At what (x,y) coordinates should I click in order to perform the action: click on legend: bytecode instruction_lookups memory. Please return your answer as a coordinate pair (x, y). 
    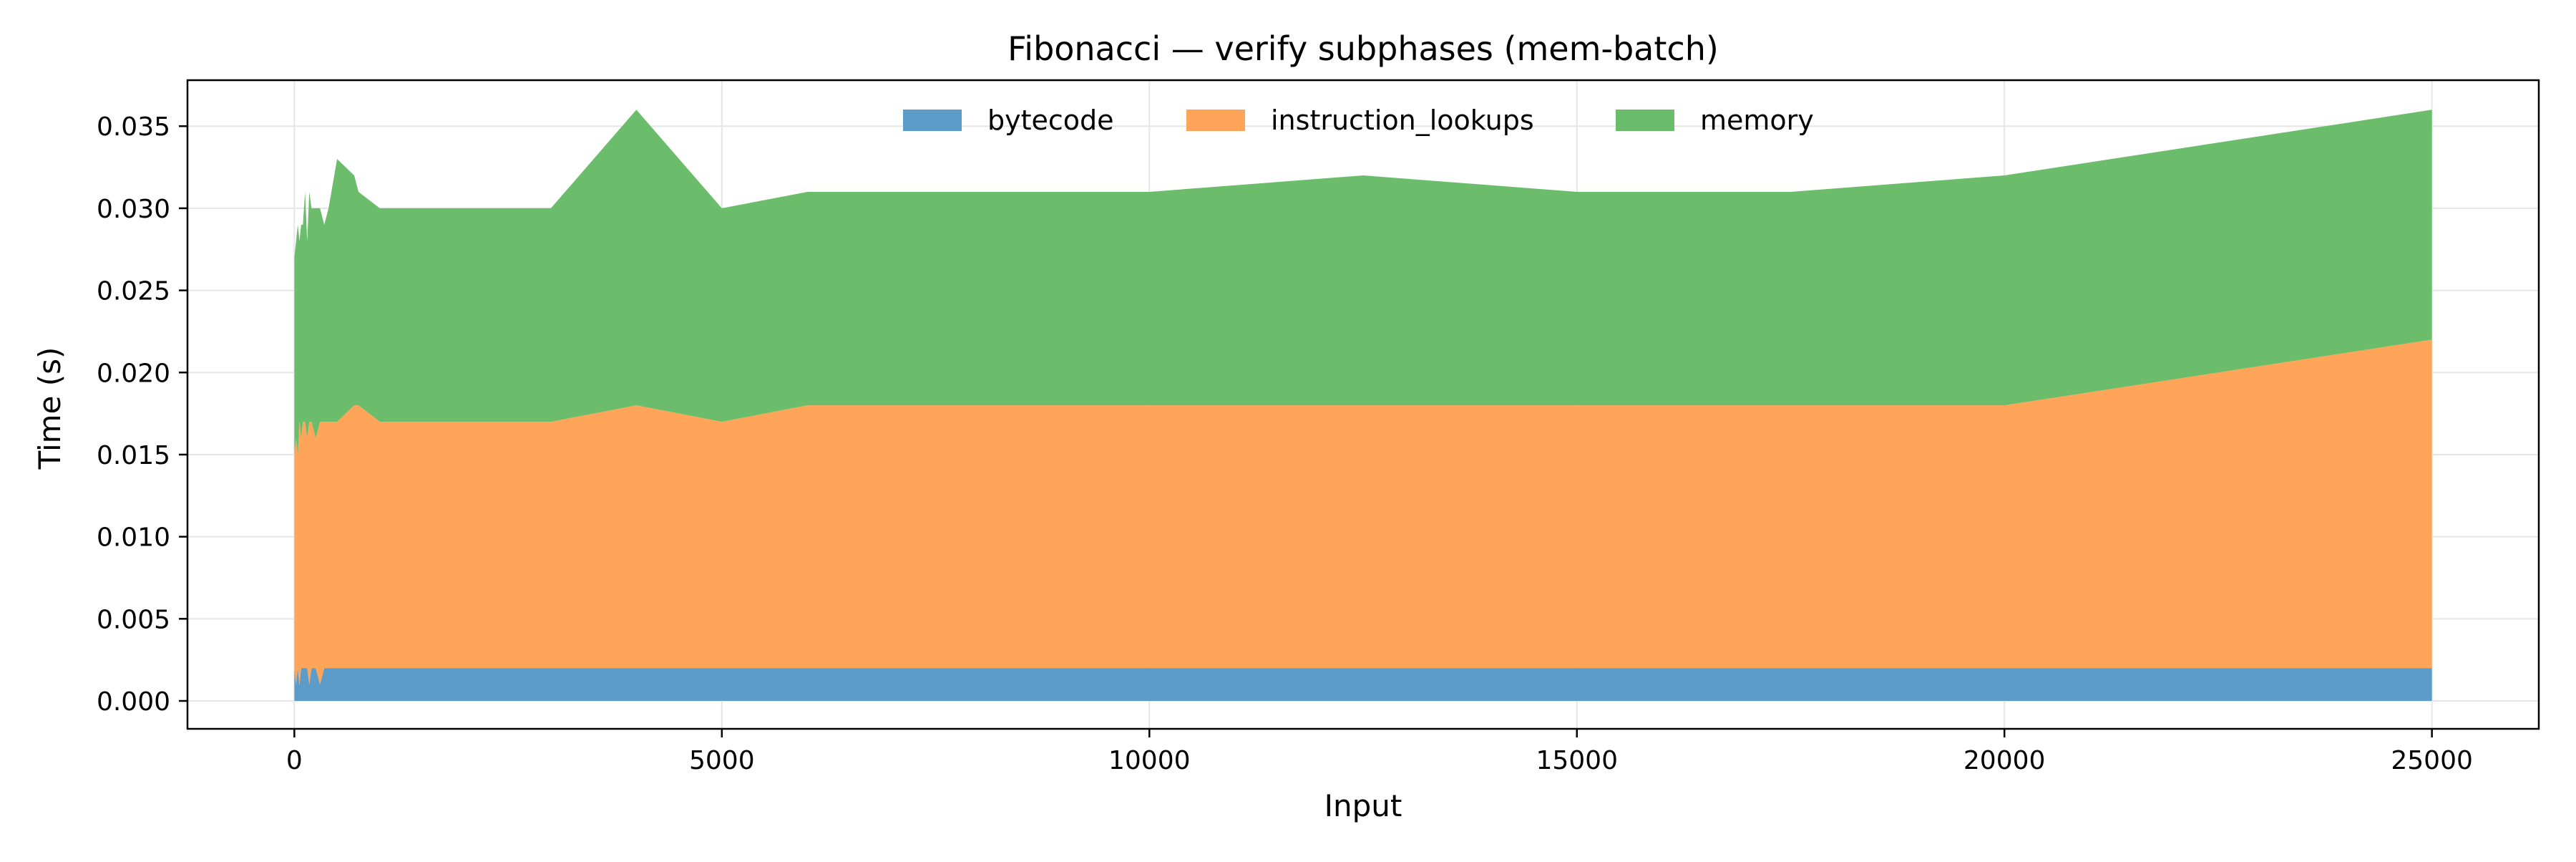
    Looking at the image, I should click on (1358, 120).